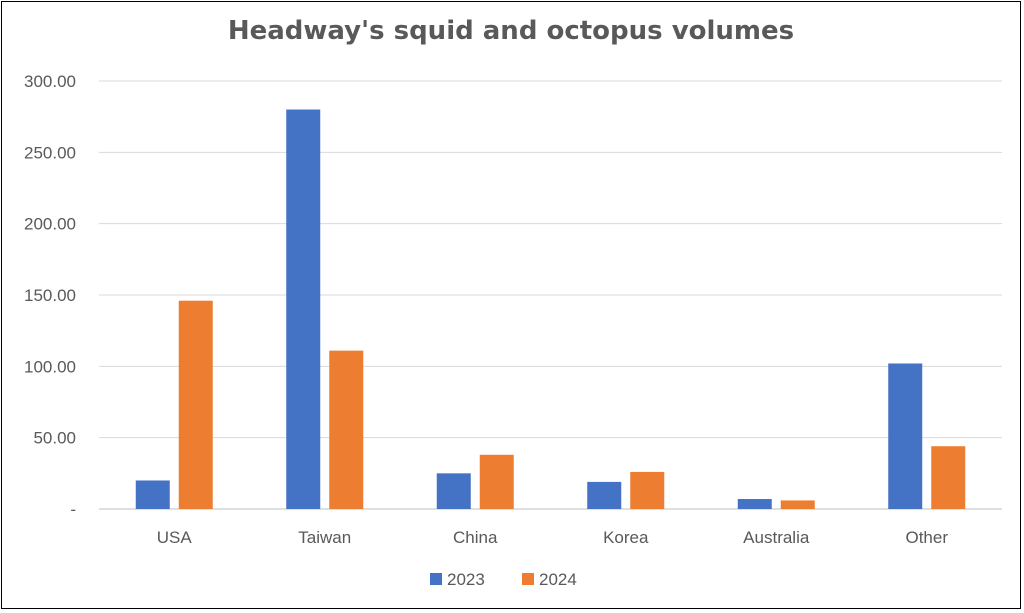 Image resolution: width=1024 pixels, height=613 pixels. What do you see at coordinates (324, 537) in the screenshot?
I see `x-tick-label: Taiwan` at bounding box center [324, 537].